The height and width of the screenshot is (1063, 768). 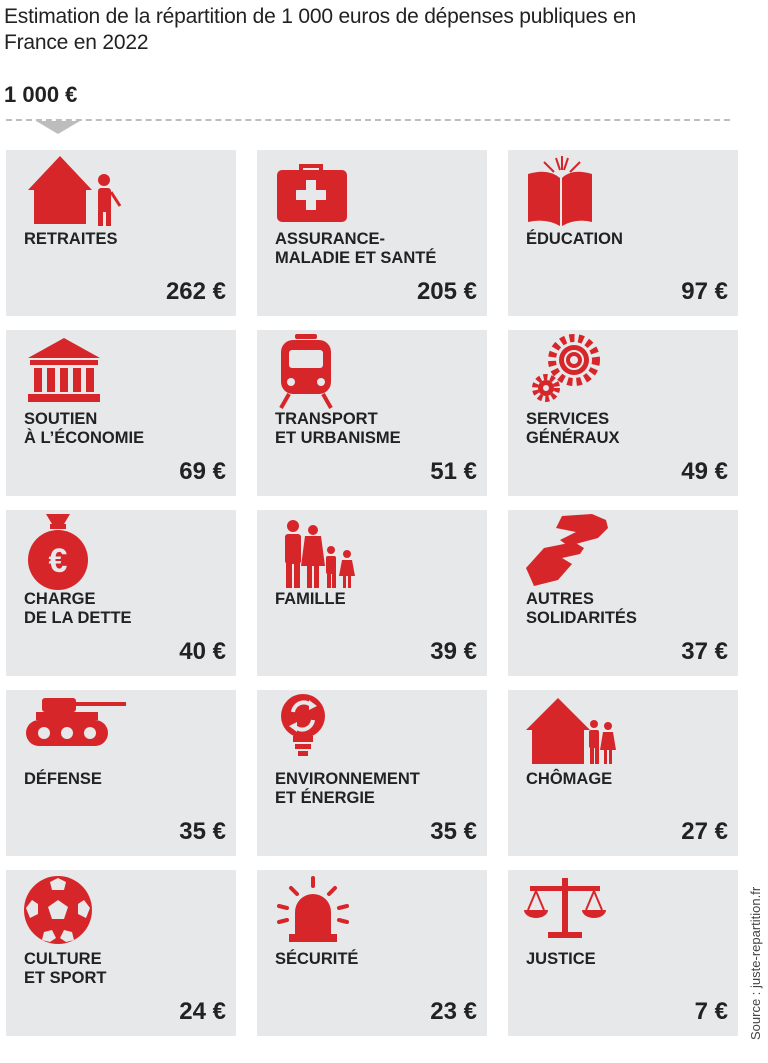 I want to click on family-icon, so click(x=326, y=552).